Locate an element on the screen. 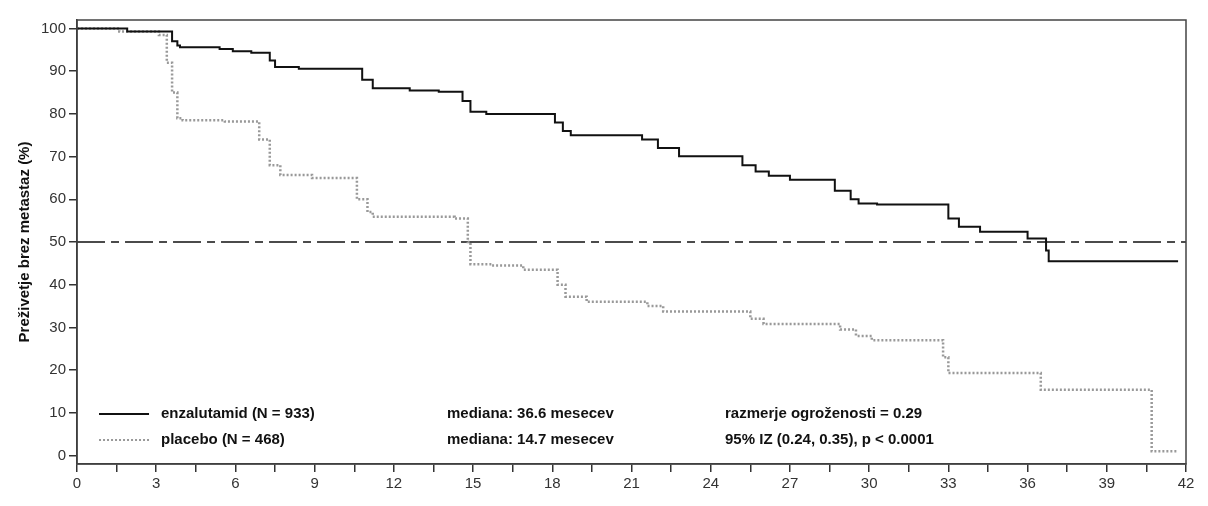 This screenshot has width=1208, height=506. y-tick-label: 30 is located at coordinates (58, 326).